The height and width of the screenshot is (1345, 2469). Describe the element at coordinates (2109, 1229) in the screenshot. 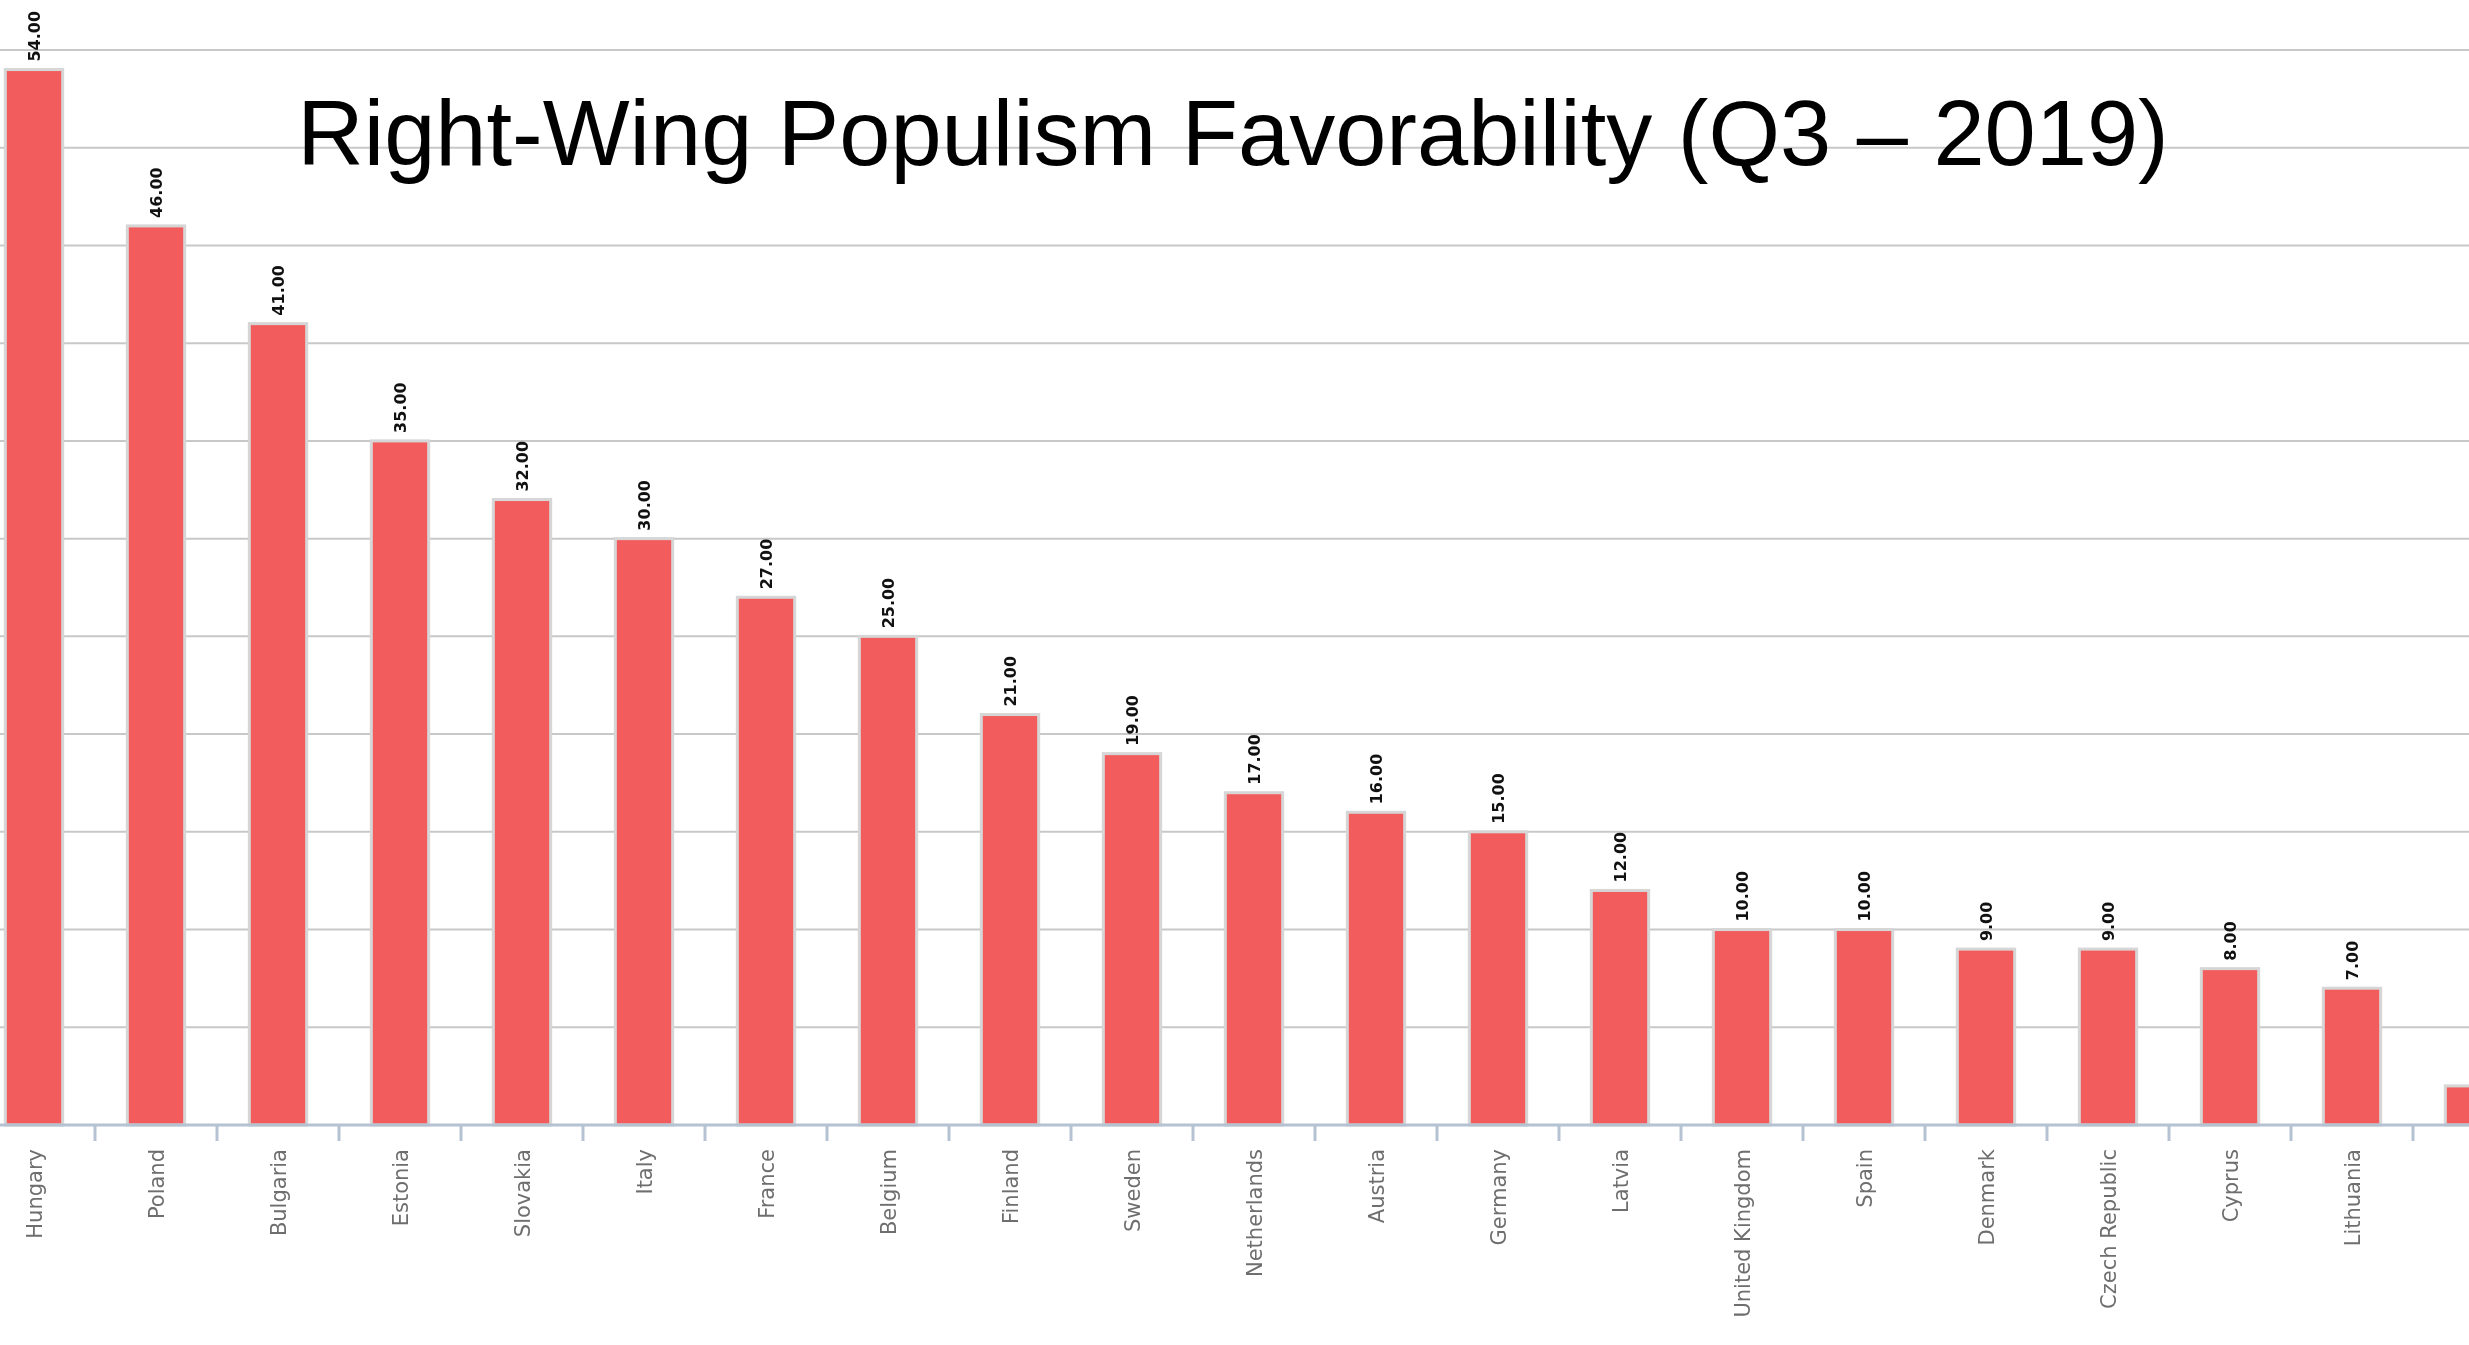

I see `x-tick-label: Czech Republic` at that location.